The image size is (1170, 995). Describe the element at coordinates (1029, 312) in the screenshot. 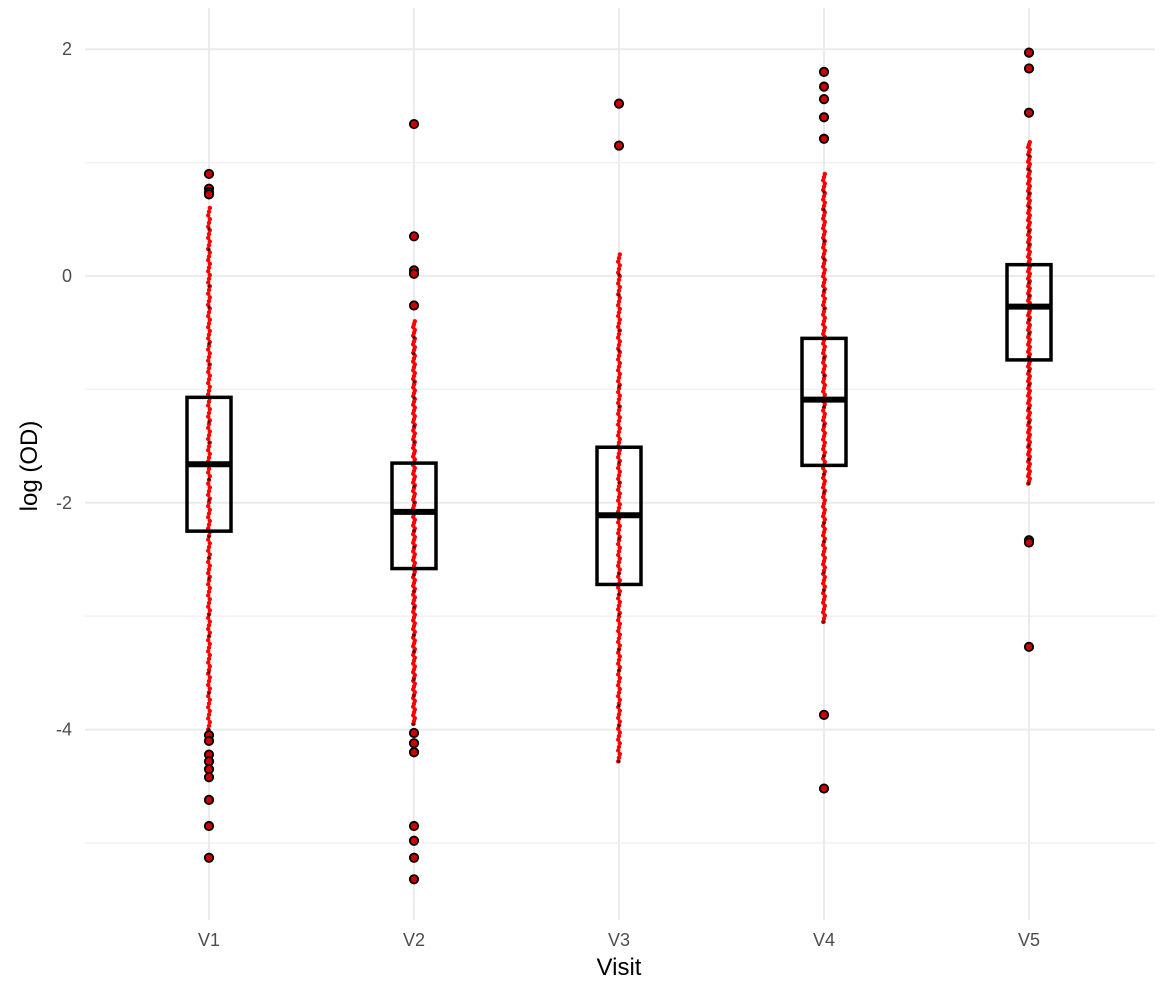

I see `box-V5` at that location.